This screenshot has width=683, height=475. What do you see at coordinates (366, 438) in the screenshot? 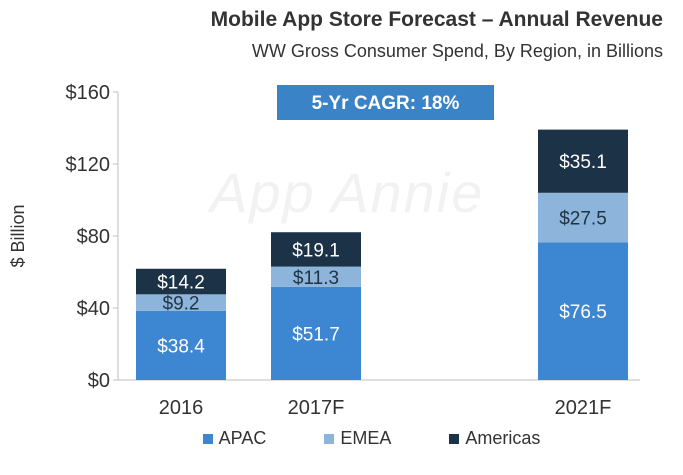
I see `legend-label-emea: EMEA` at bounding box center [366, 438].